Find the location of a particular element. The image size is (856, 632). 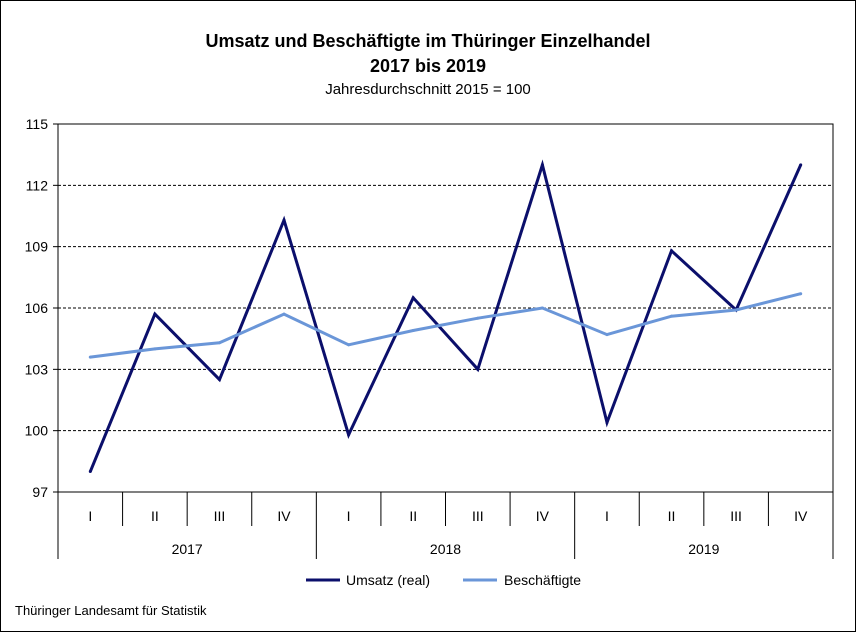

y-tick-label: 97 is located at coordinates (40, 492).